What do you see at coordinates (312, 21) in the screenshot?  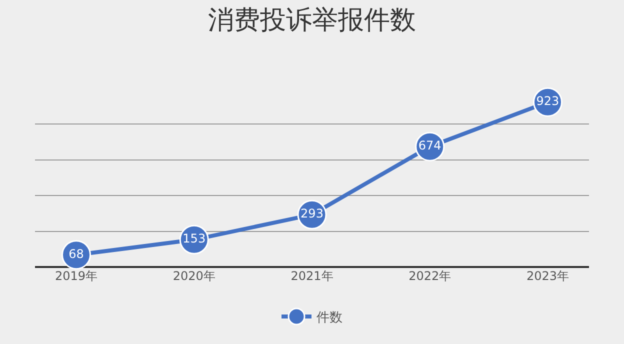 I see `chart-title: 消费投诉举报件数` at bounding box center [312, 21].